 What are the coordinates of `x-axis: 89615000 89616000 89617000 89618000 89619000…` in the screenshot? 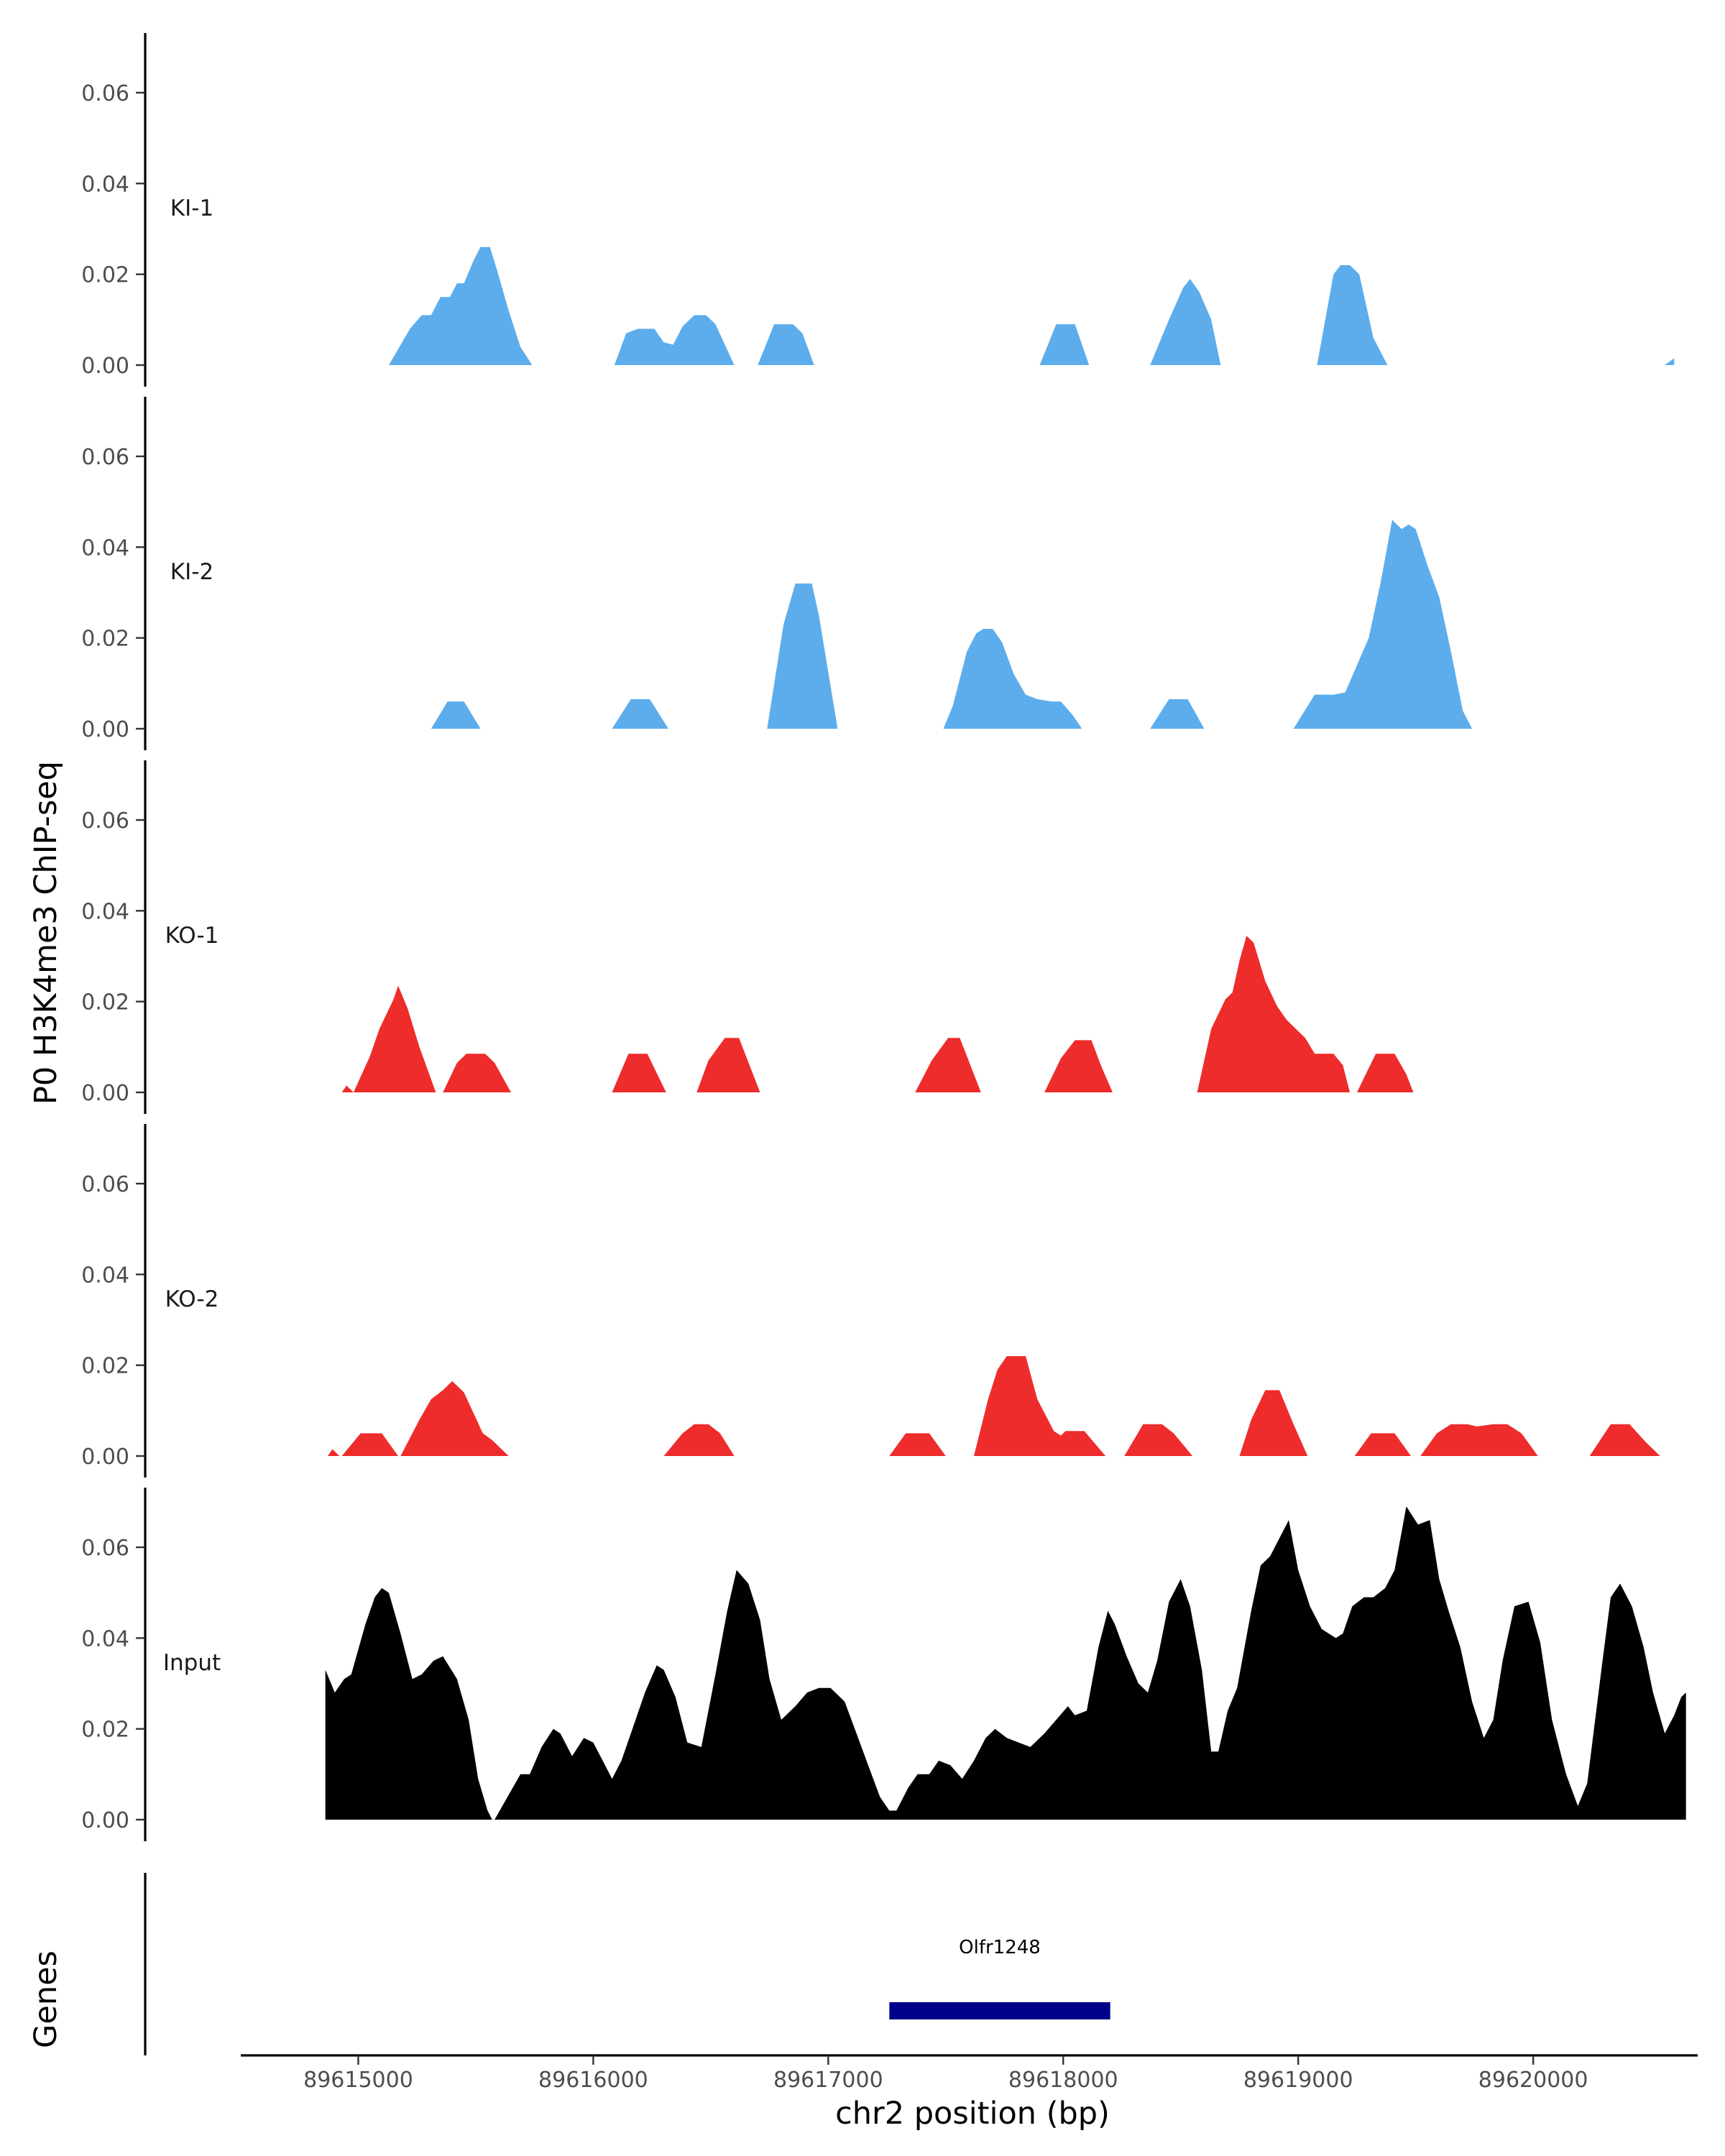 It's located at (969, 2073).